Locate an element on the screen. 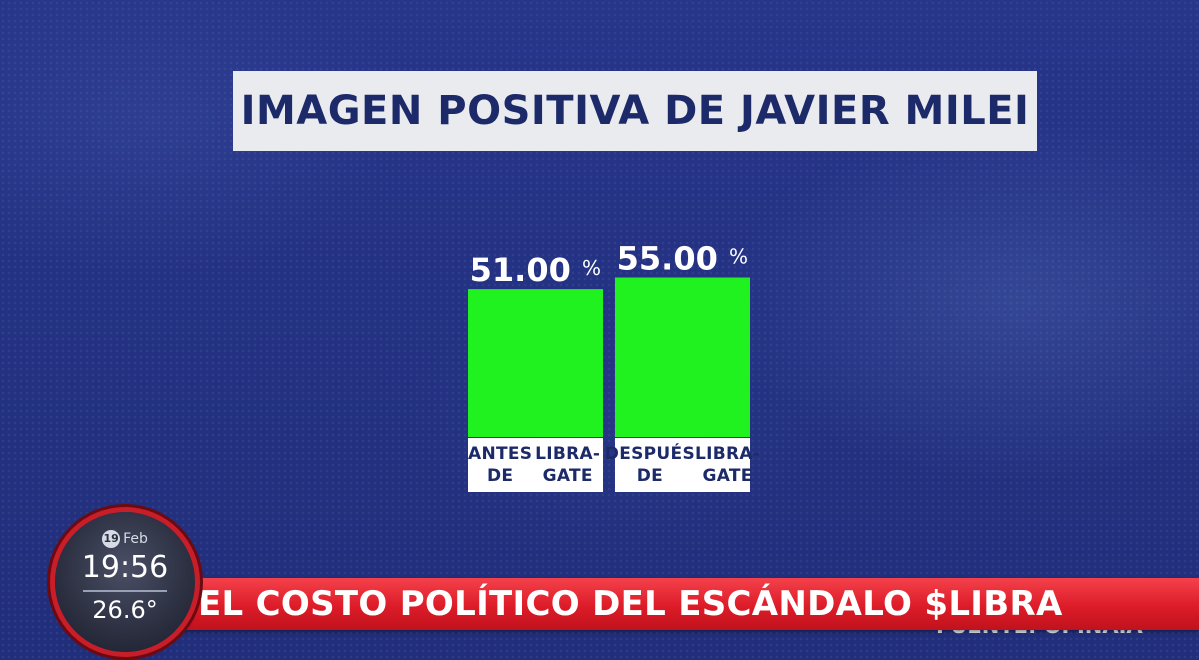 The height and width of the screenshot is (660, 1199). headline-ticker: EL COSTO POLÍTICO DEL ESCÁNDALO $LIBRA is located at coordinates (674, 604).